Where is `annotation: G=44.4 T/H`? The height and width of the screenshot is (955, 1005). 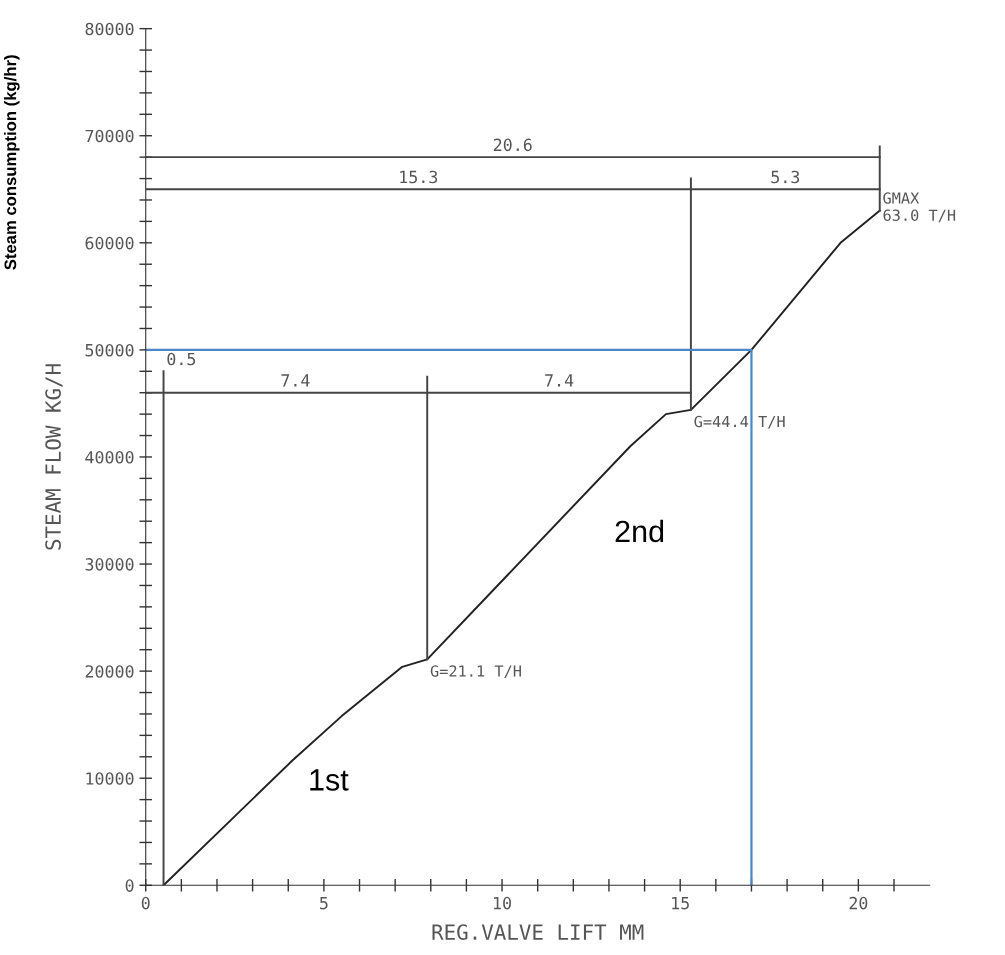
annotation: G=44.4 T/H is located at coordinates (739, 422).